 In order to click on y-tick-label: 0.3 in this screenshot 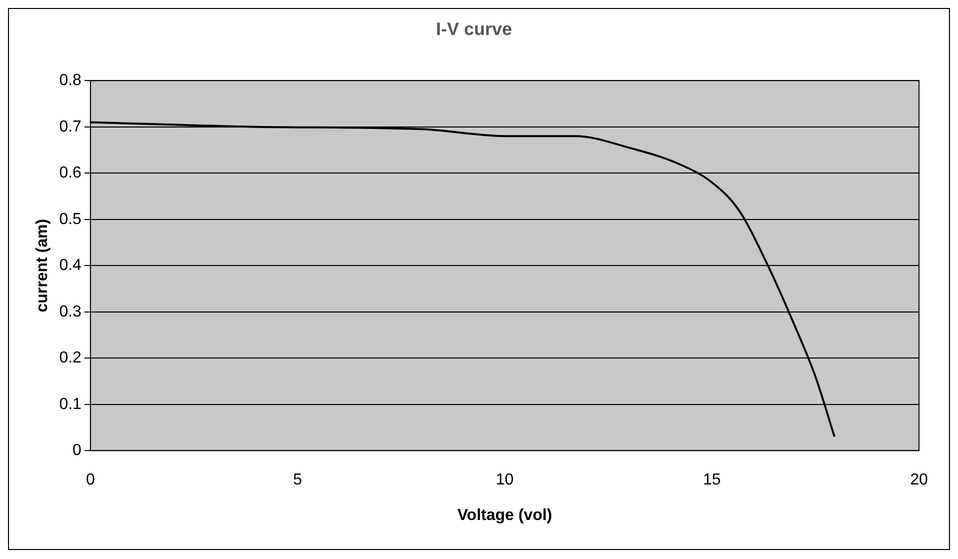, I will do `click(70, 311)`.